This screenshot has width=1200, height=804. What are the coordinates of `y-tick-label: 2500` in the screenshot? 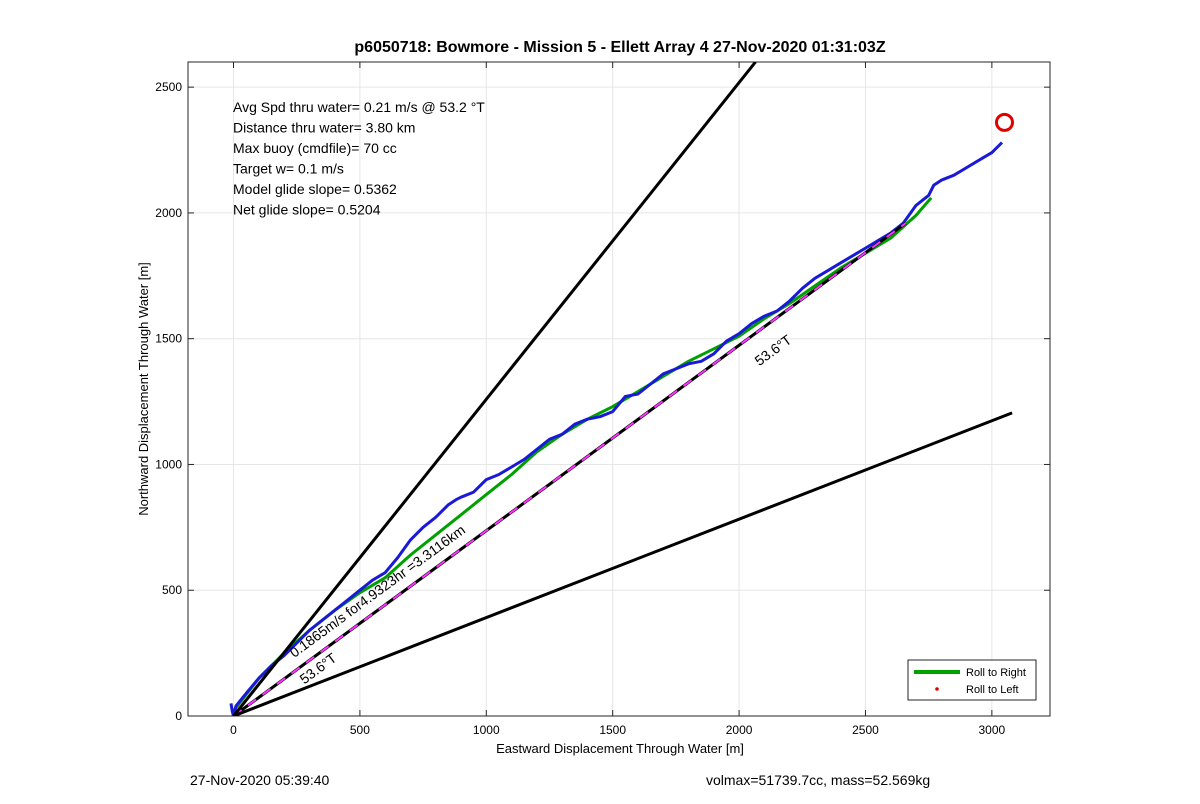 It's located at (168, 87).